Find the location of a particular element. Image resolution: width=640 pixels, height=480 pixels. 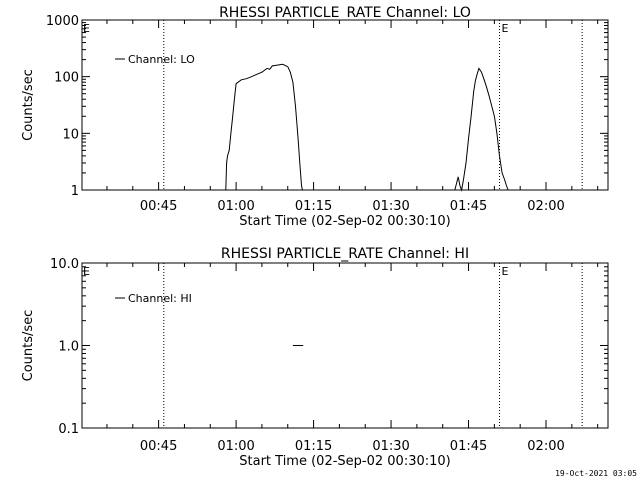

panel2-legend-label: Channel: HI is located at coordinates (160, 298).